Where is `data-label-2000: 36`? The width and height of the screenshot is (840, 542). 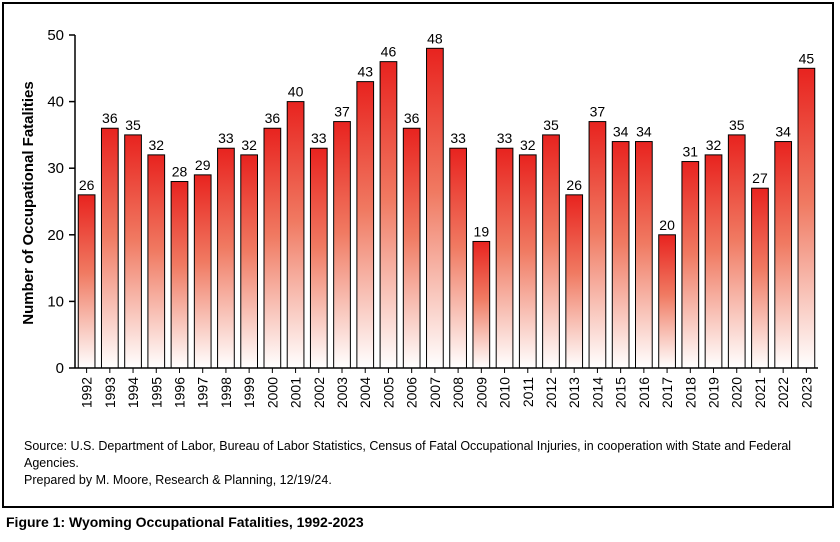 data-label-2000: 36 is located at coordinates (273, 118).